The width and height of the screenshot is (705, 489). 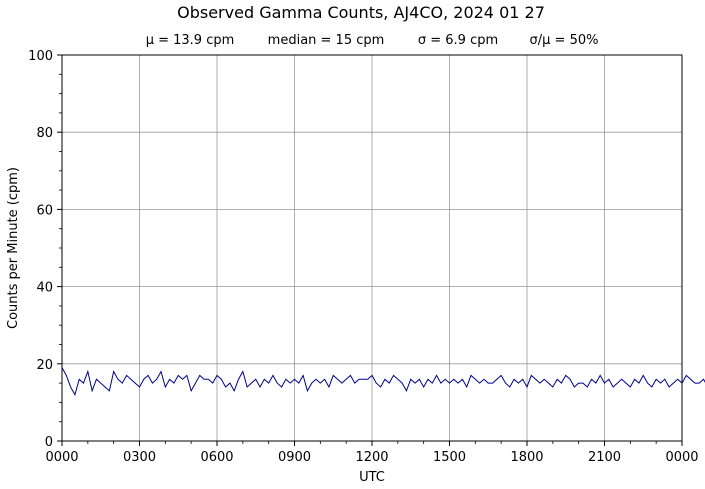 I want to click on stat-mean: μ = 13.9 cpm, so click(x=190, y=40).